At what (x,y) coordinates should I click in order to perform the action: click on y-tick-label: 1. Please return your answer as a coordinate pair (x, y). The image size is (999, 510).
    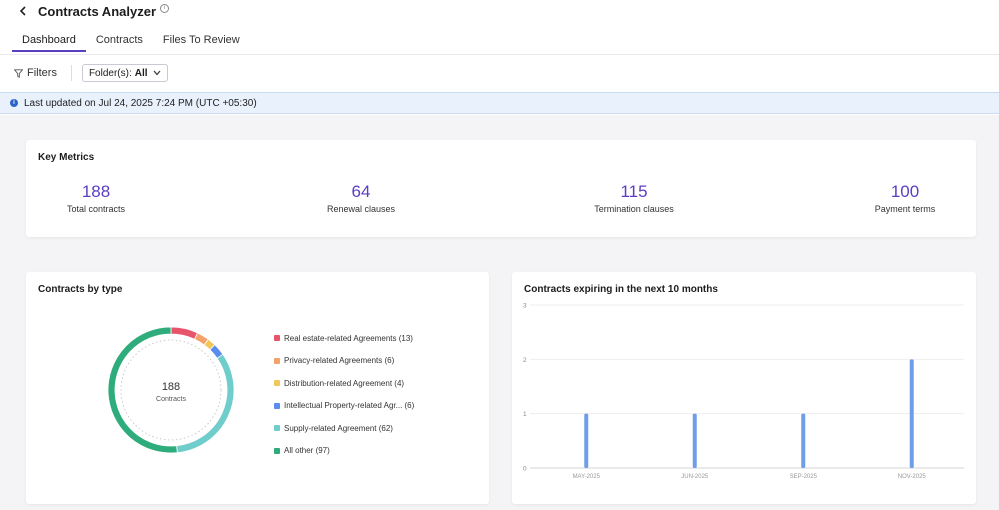
    Looking at the image, I should click on (525, 414).